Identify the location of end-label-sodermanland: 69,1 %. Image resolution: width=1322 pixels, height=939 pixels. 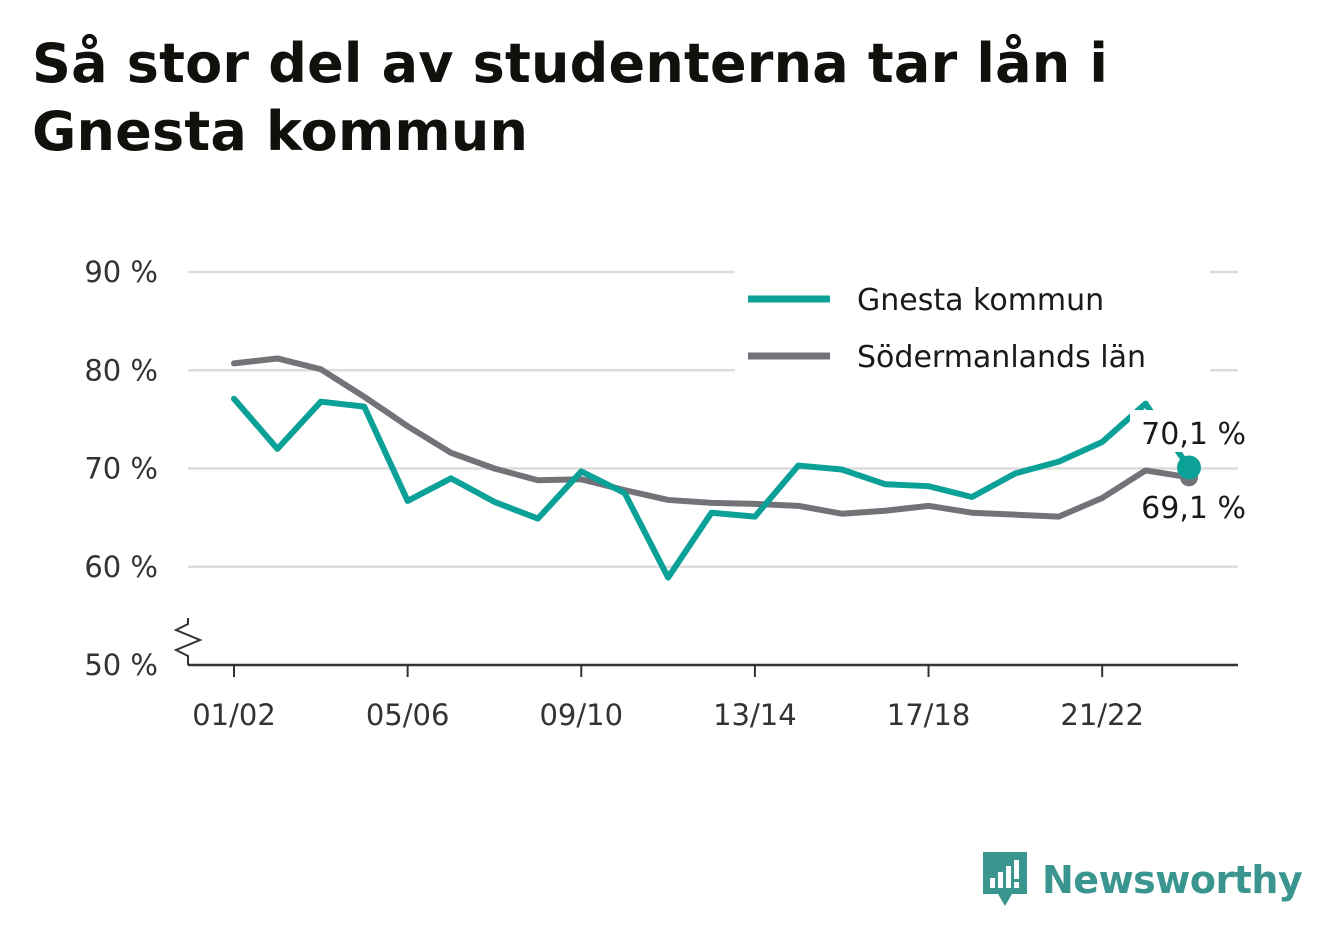
(1193, 508).